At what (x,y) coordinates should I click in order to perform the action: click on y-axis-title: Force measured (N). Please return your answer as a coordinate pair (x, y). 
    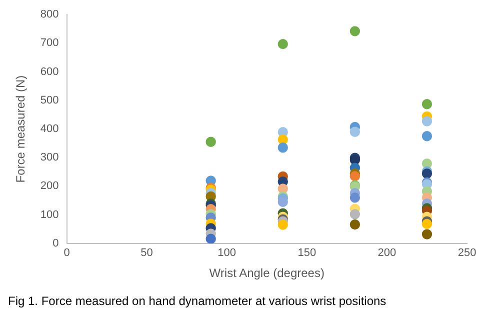
    Looking at the image, I should click on (21, 129).